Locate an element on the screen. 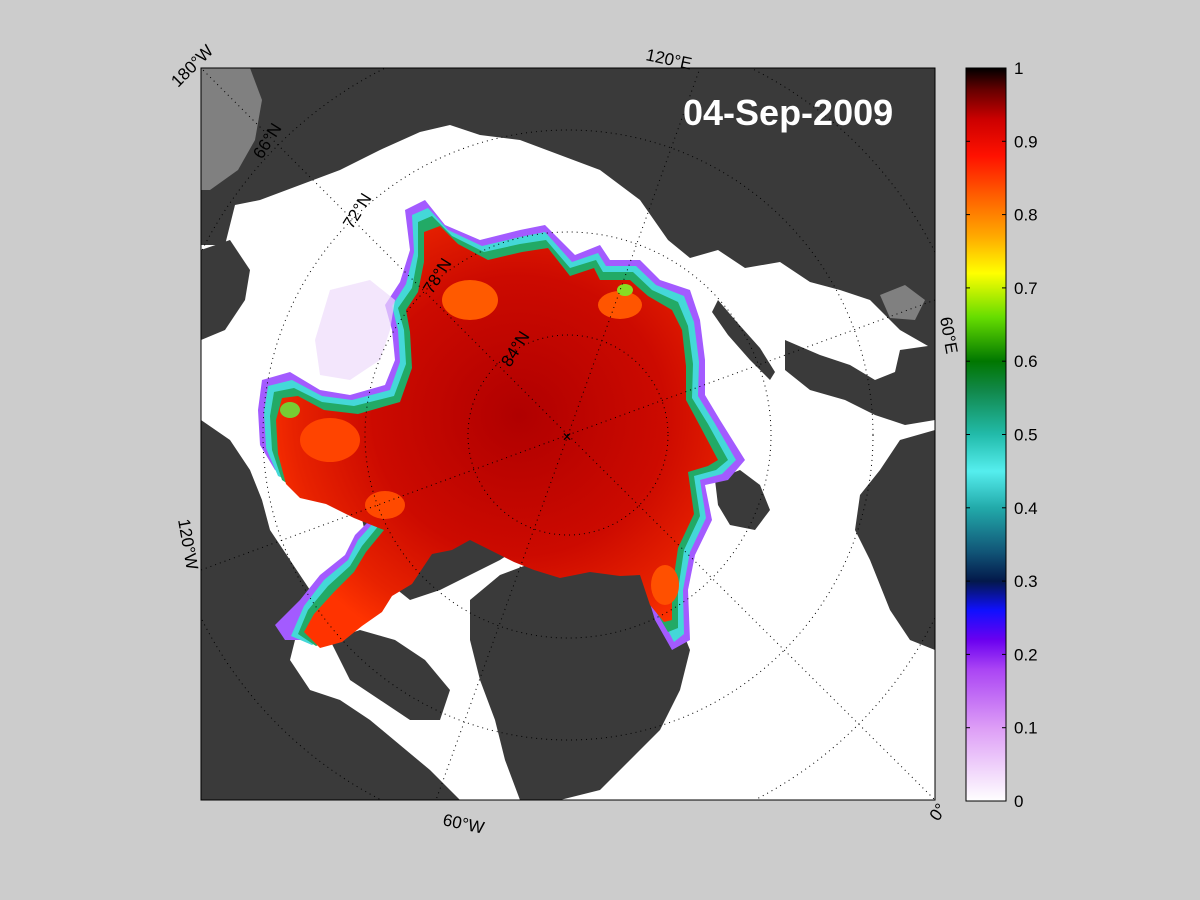 This screenshot has width=1200, height=900. date-label: 04-Sep-2009 is located at coordinates (788, 112).